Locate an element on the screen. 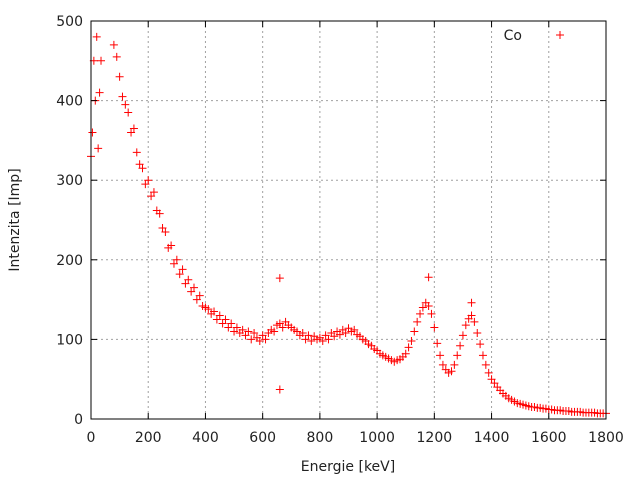 Image resolution: width=640 pixels, height=484 pixels. y-tick-label: 300 is located at coordinates (69, 181).